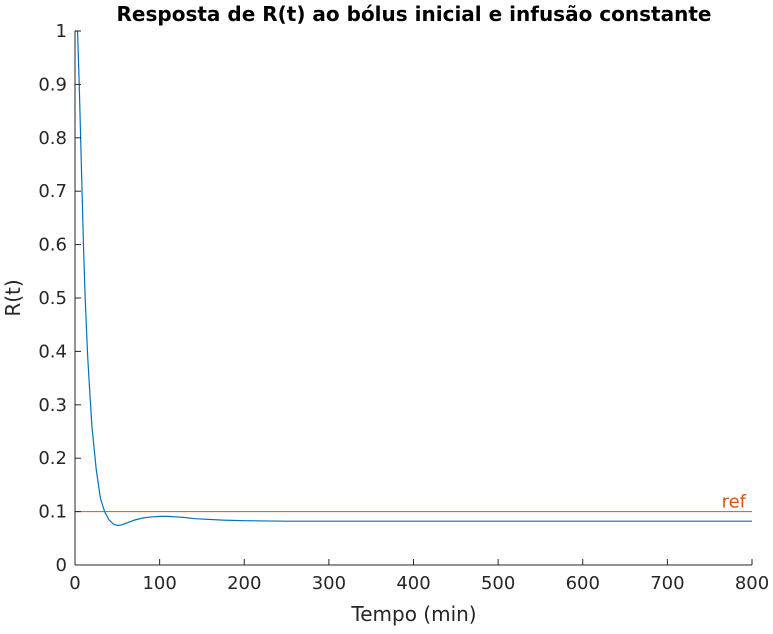 Image resolution: width=773 pixels, height=634 pixels. I want to click on y-tick-label: 0.3, so click(52, 405).